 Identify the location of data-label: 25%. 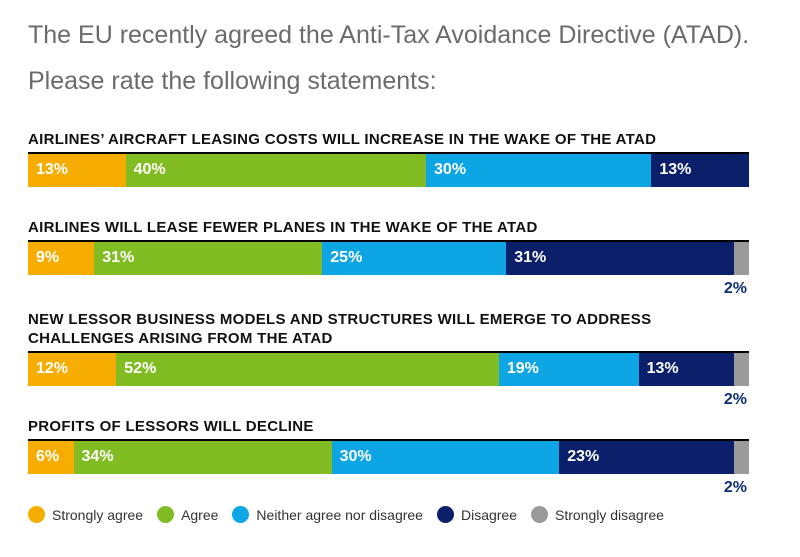
(346, 257).